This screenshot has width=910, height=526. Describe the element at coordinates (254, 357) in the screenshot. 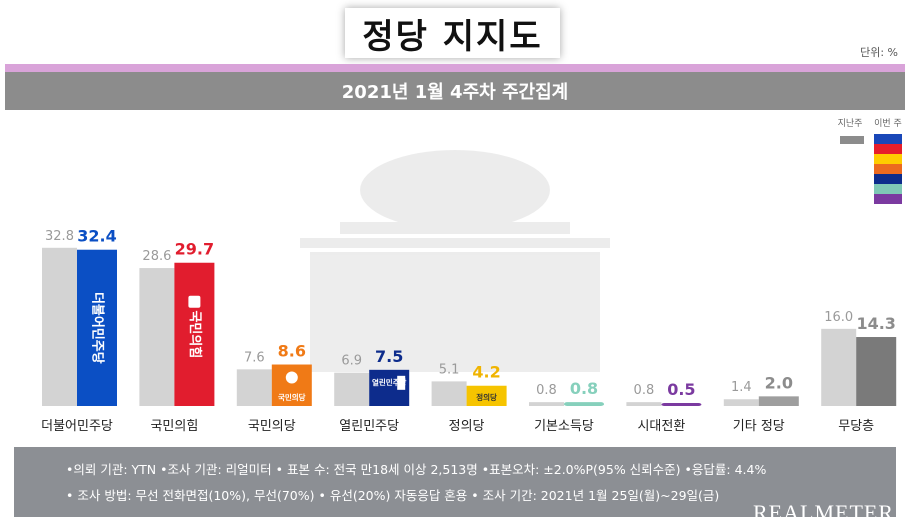

I see `value-label-prev-2: 7.6` at that location.